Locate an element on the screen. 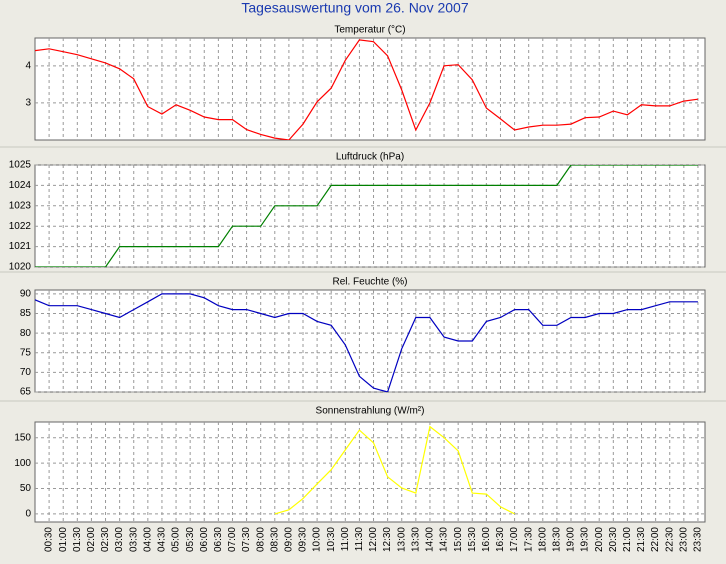 Image resolution: width=726 pixels, height=564 pixels. y-tick-label: 1021 is located at coordinates (20, 246).